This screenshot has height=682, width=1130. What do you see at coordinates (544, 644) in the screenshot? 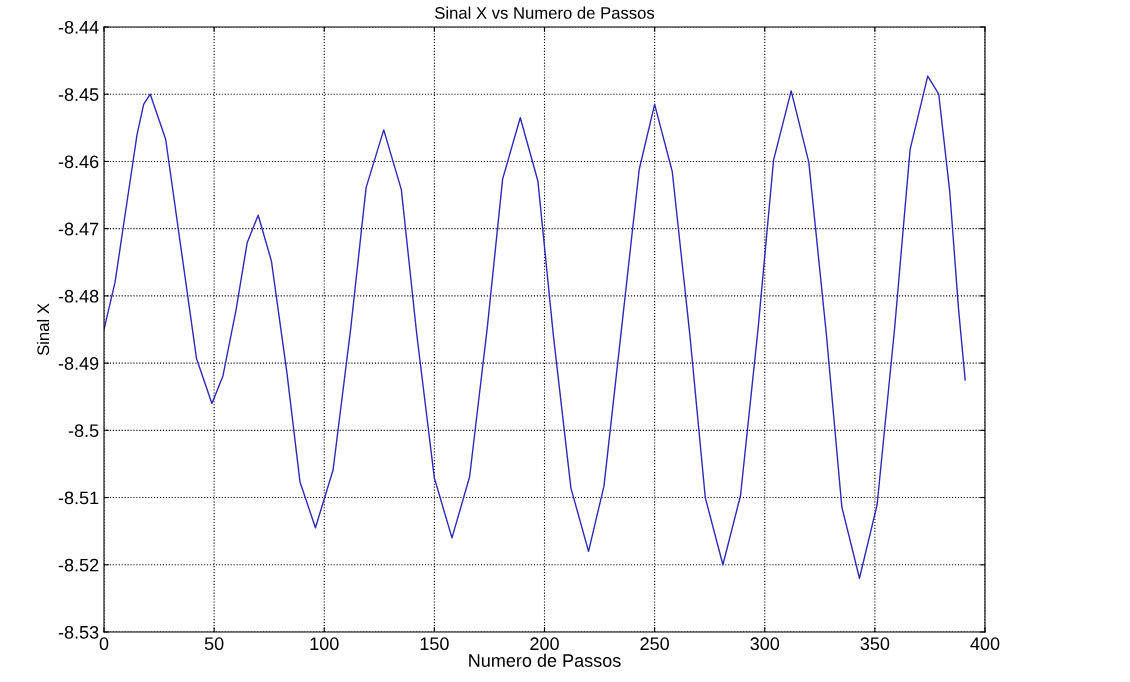
I see `x-tick-label: 200` at bounding box center [544, 644].